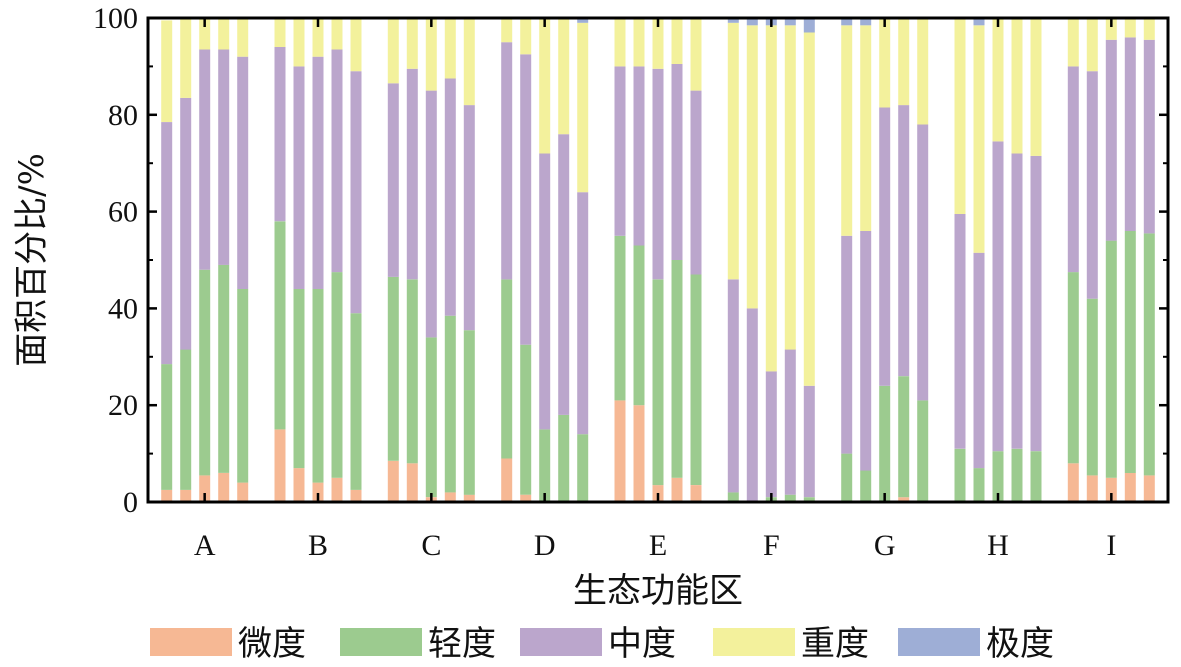 Image resolution: width=1181 pixels, height=667 pixels. What do you see at coordinates (677, 41) in the screenshot?
I see `bar-segment-E-4-s4` at bounding box center [677, 41].